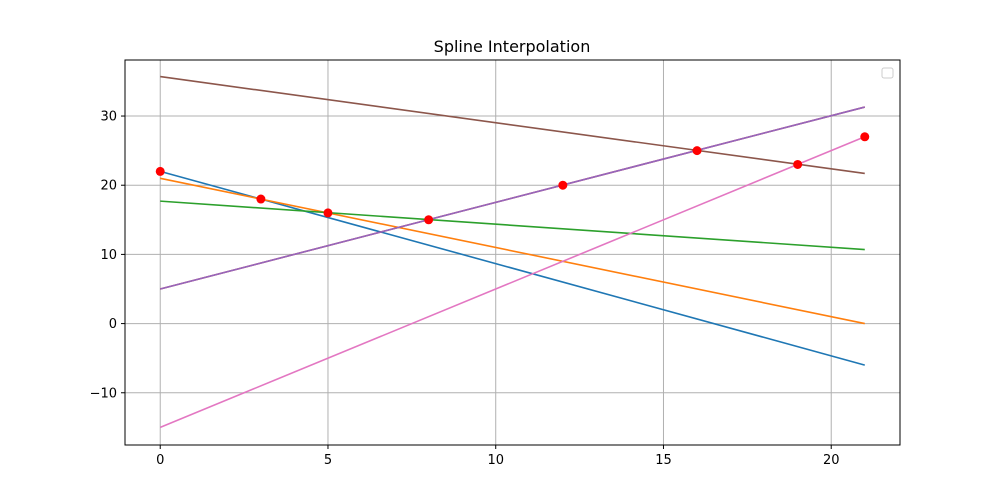 This screenshot has height=500, width=1000. What do you see at coordinates (512, 46) in the screenshot?
I see `chart-title: Spline Interpolation` at bounding box center [512, 46].